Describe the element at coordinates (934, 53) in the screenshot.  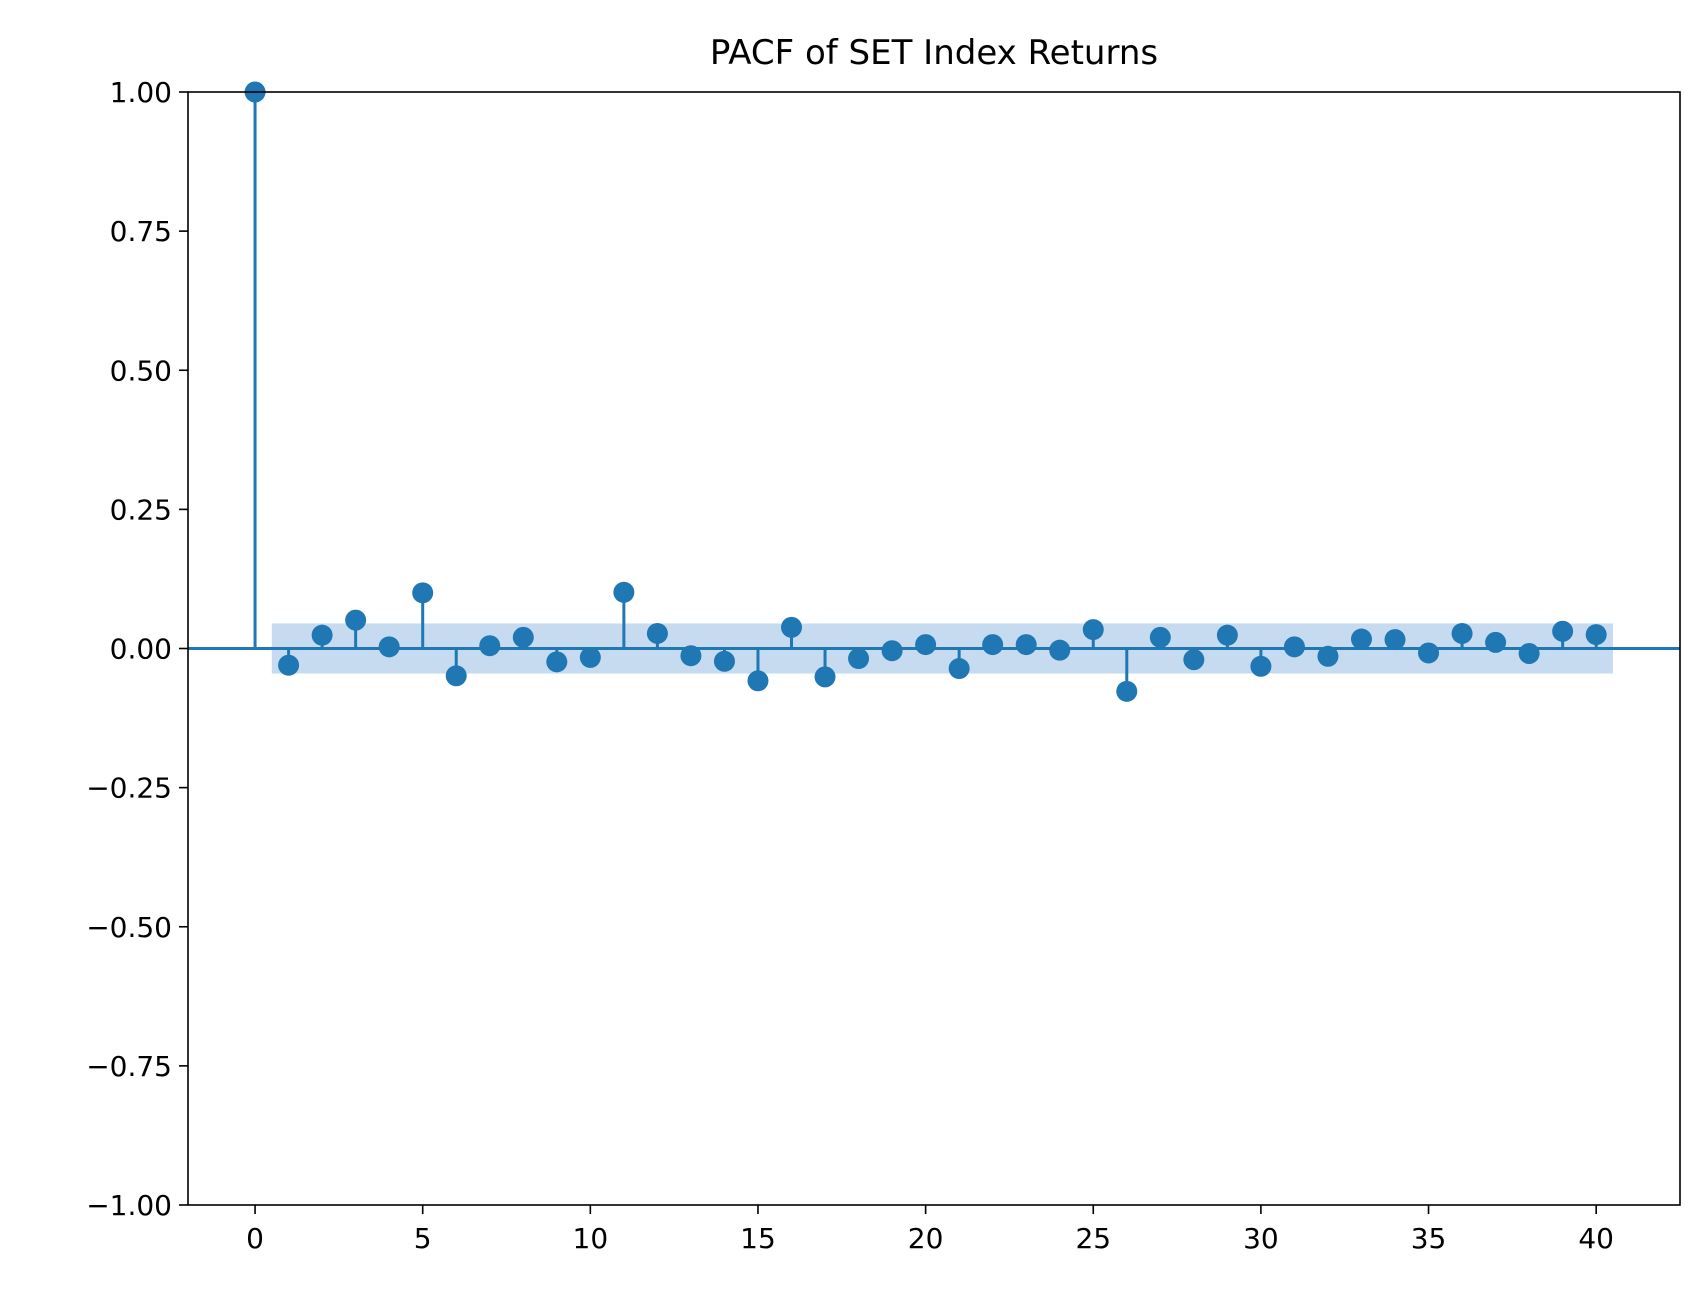
I see `chart-title: PACF of SET Index Returns` at that location.